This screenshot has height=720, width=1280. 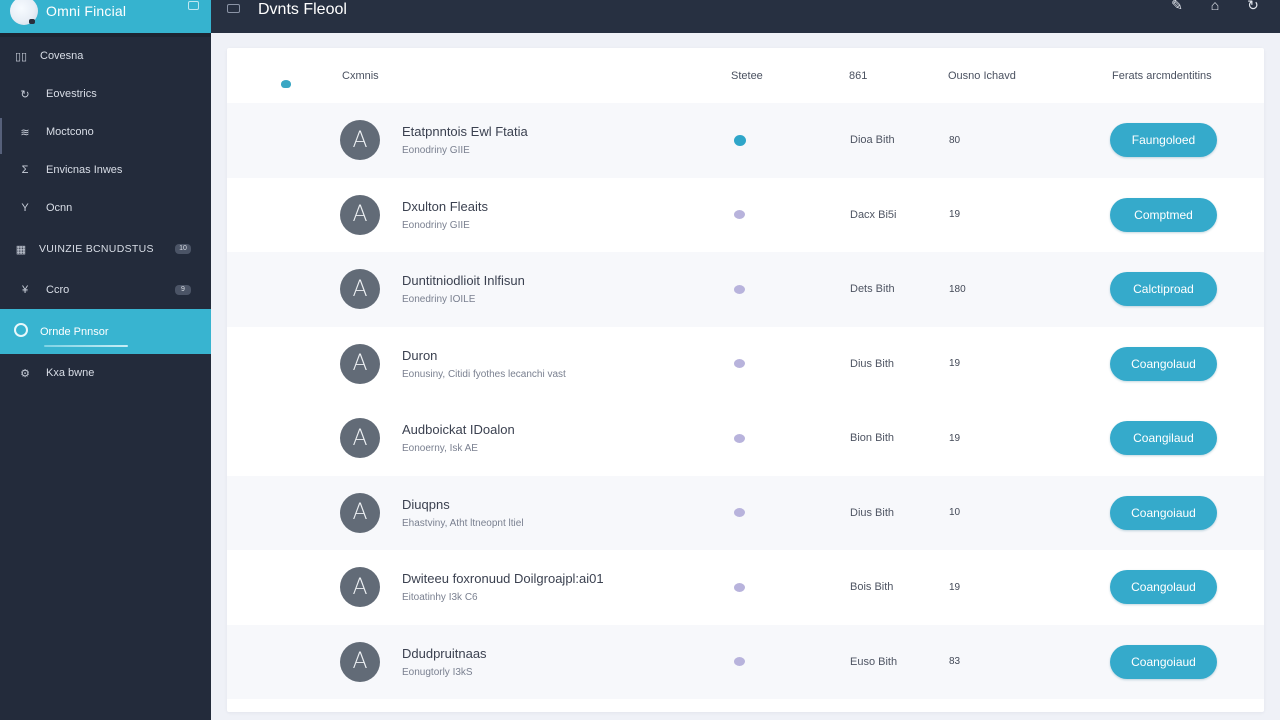 What do you see at coordinates (444, 653) in the screenshot?
I see `row-name: Ddudpruitnaas` at bounding box center [444, 653].